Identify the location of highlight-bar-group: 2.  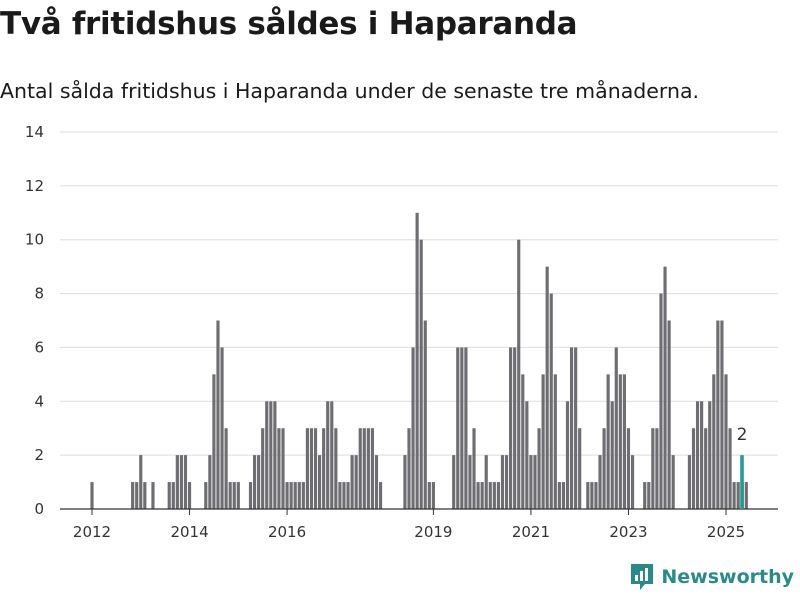
(742, 467).